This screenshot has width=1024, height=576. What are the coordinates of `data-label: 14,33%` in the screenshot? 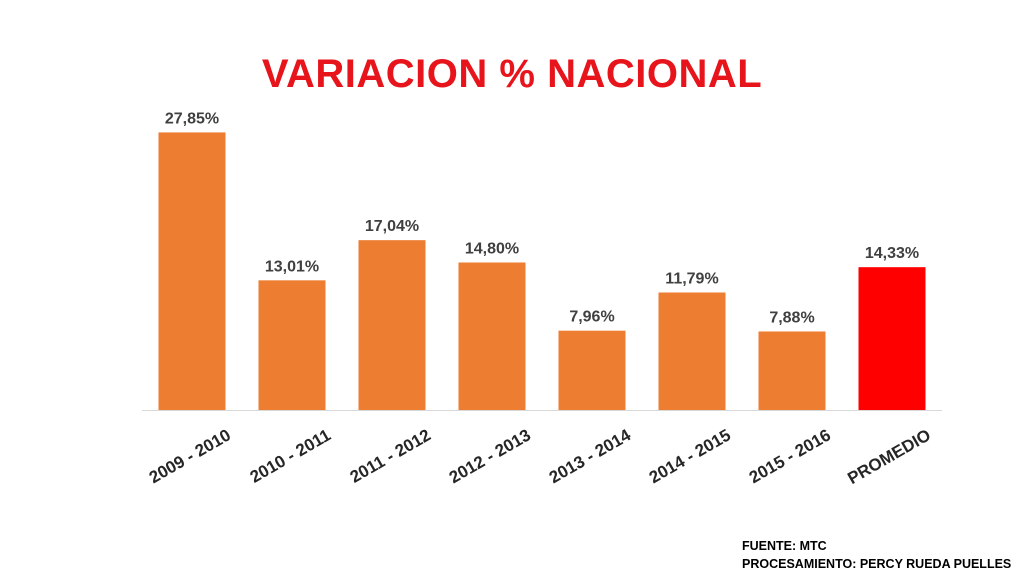 It's located at (892, 253).